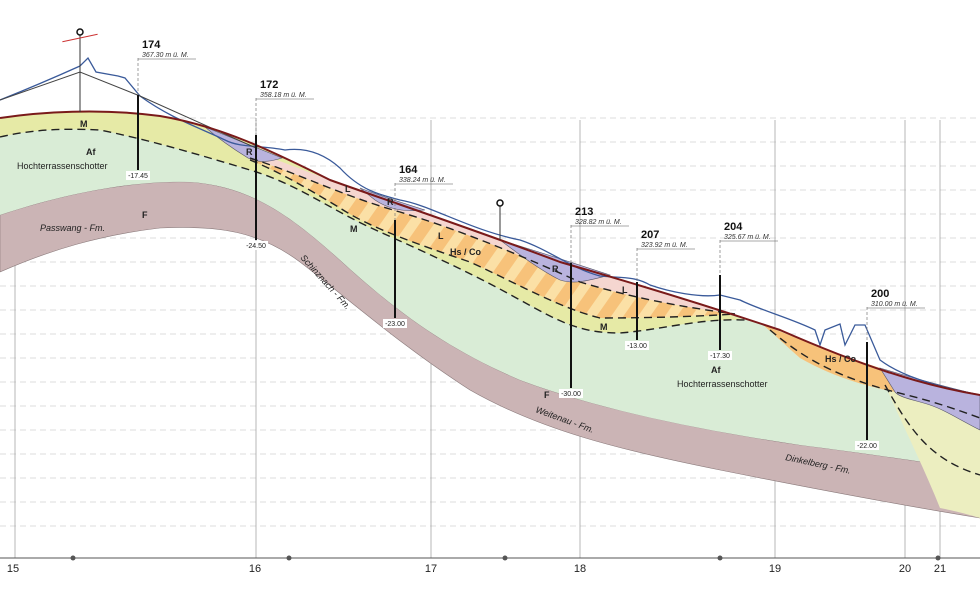 The width and height of the screenshot is (980, 590). What do you see at coordinates (932, 451) in the screenshot?
I see `layer-m` at bounding box center [932, 451].